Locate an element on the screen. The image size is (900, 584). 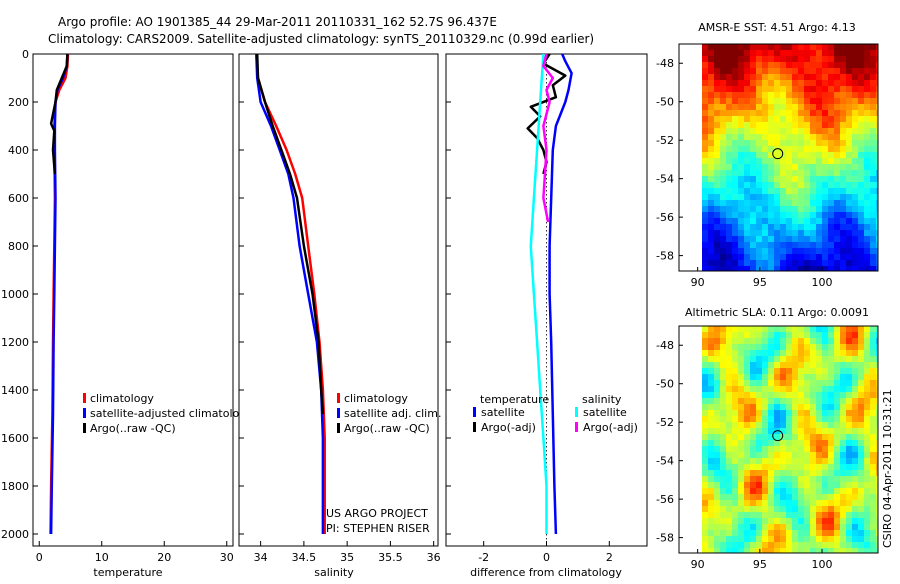
ytick-label: 600 is located at coordinates (18, 198).